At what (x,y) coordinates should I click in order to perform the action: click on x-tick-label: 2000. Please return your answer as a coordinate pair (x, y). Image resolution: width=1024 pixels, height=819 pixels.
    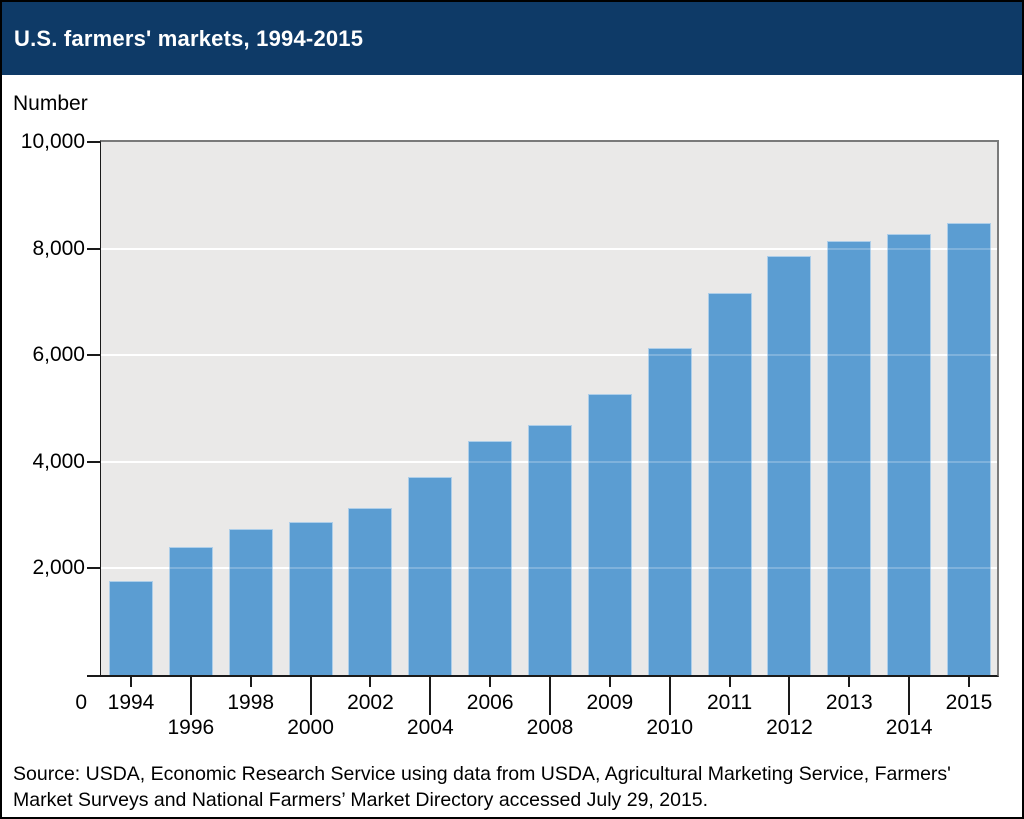
    Looking at the image, I should click on (310, 727).